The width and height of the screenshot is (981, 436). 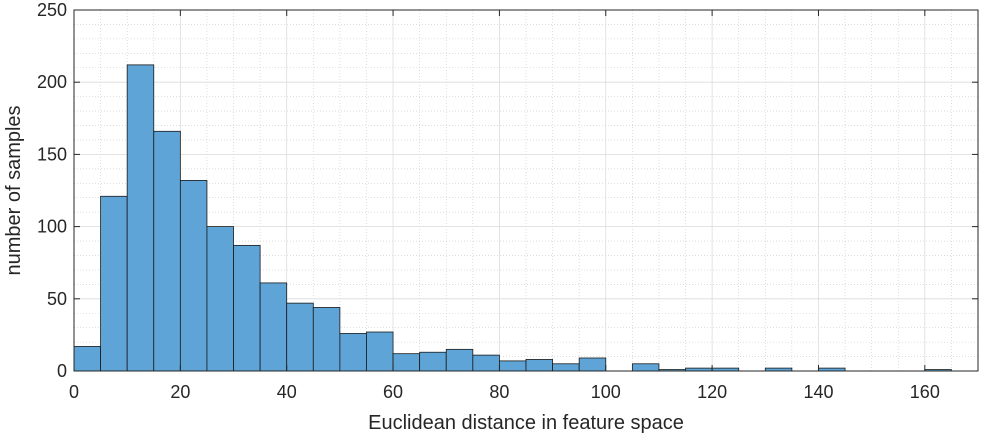 I want to click on x-tick-label: 120, so click(x=712, y=392).